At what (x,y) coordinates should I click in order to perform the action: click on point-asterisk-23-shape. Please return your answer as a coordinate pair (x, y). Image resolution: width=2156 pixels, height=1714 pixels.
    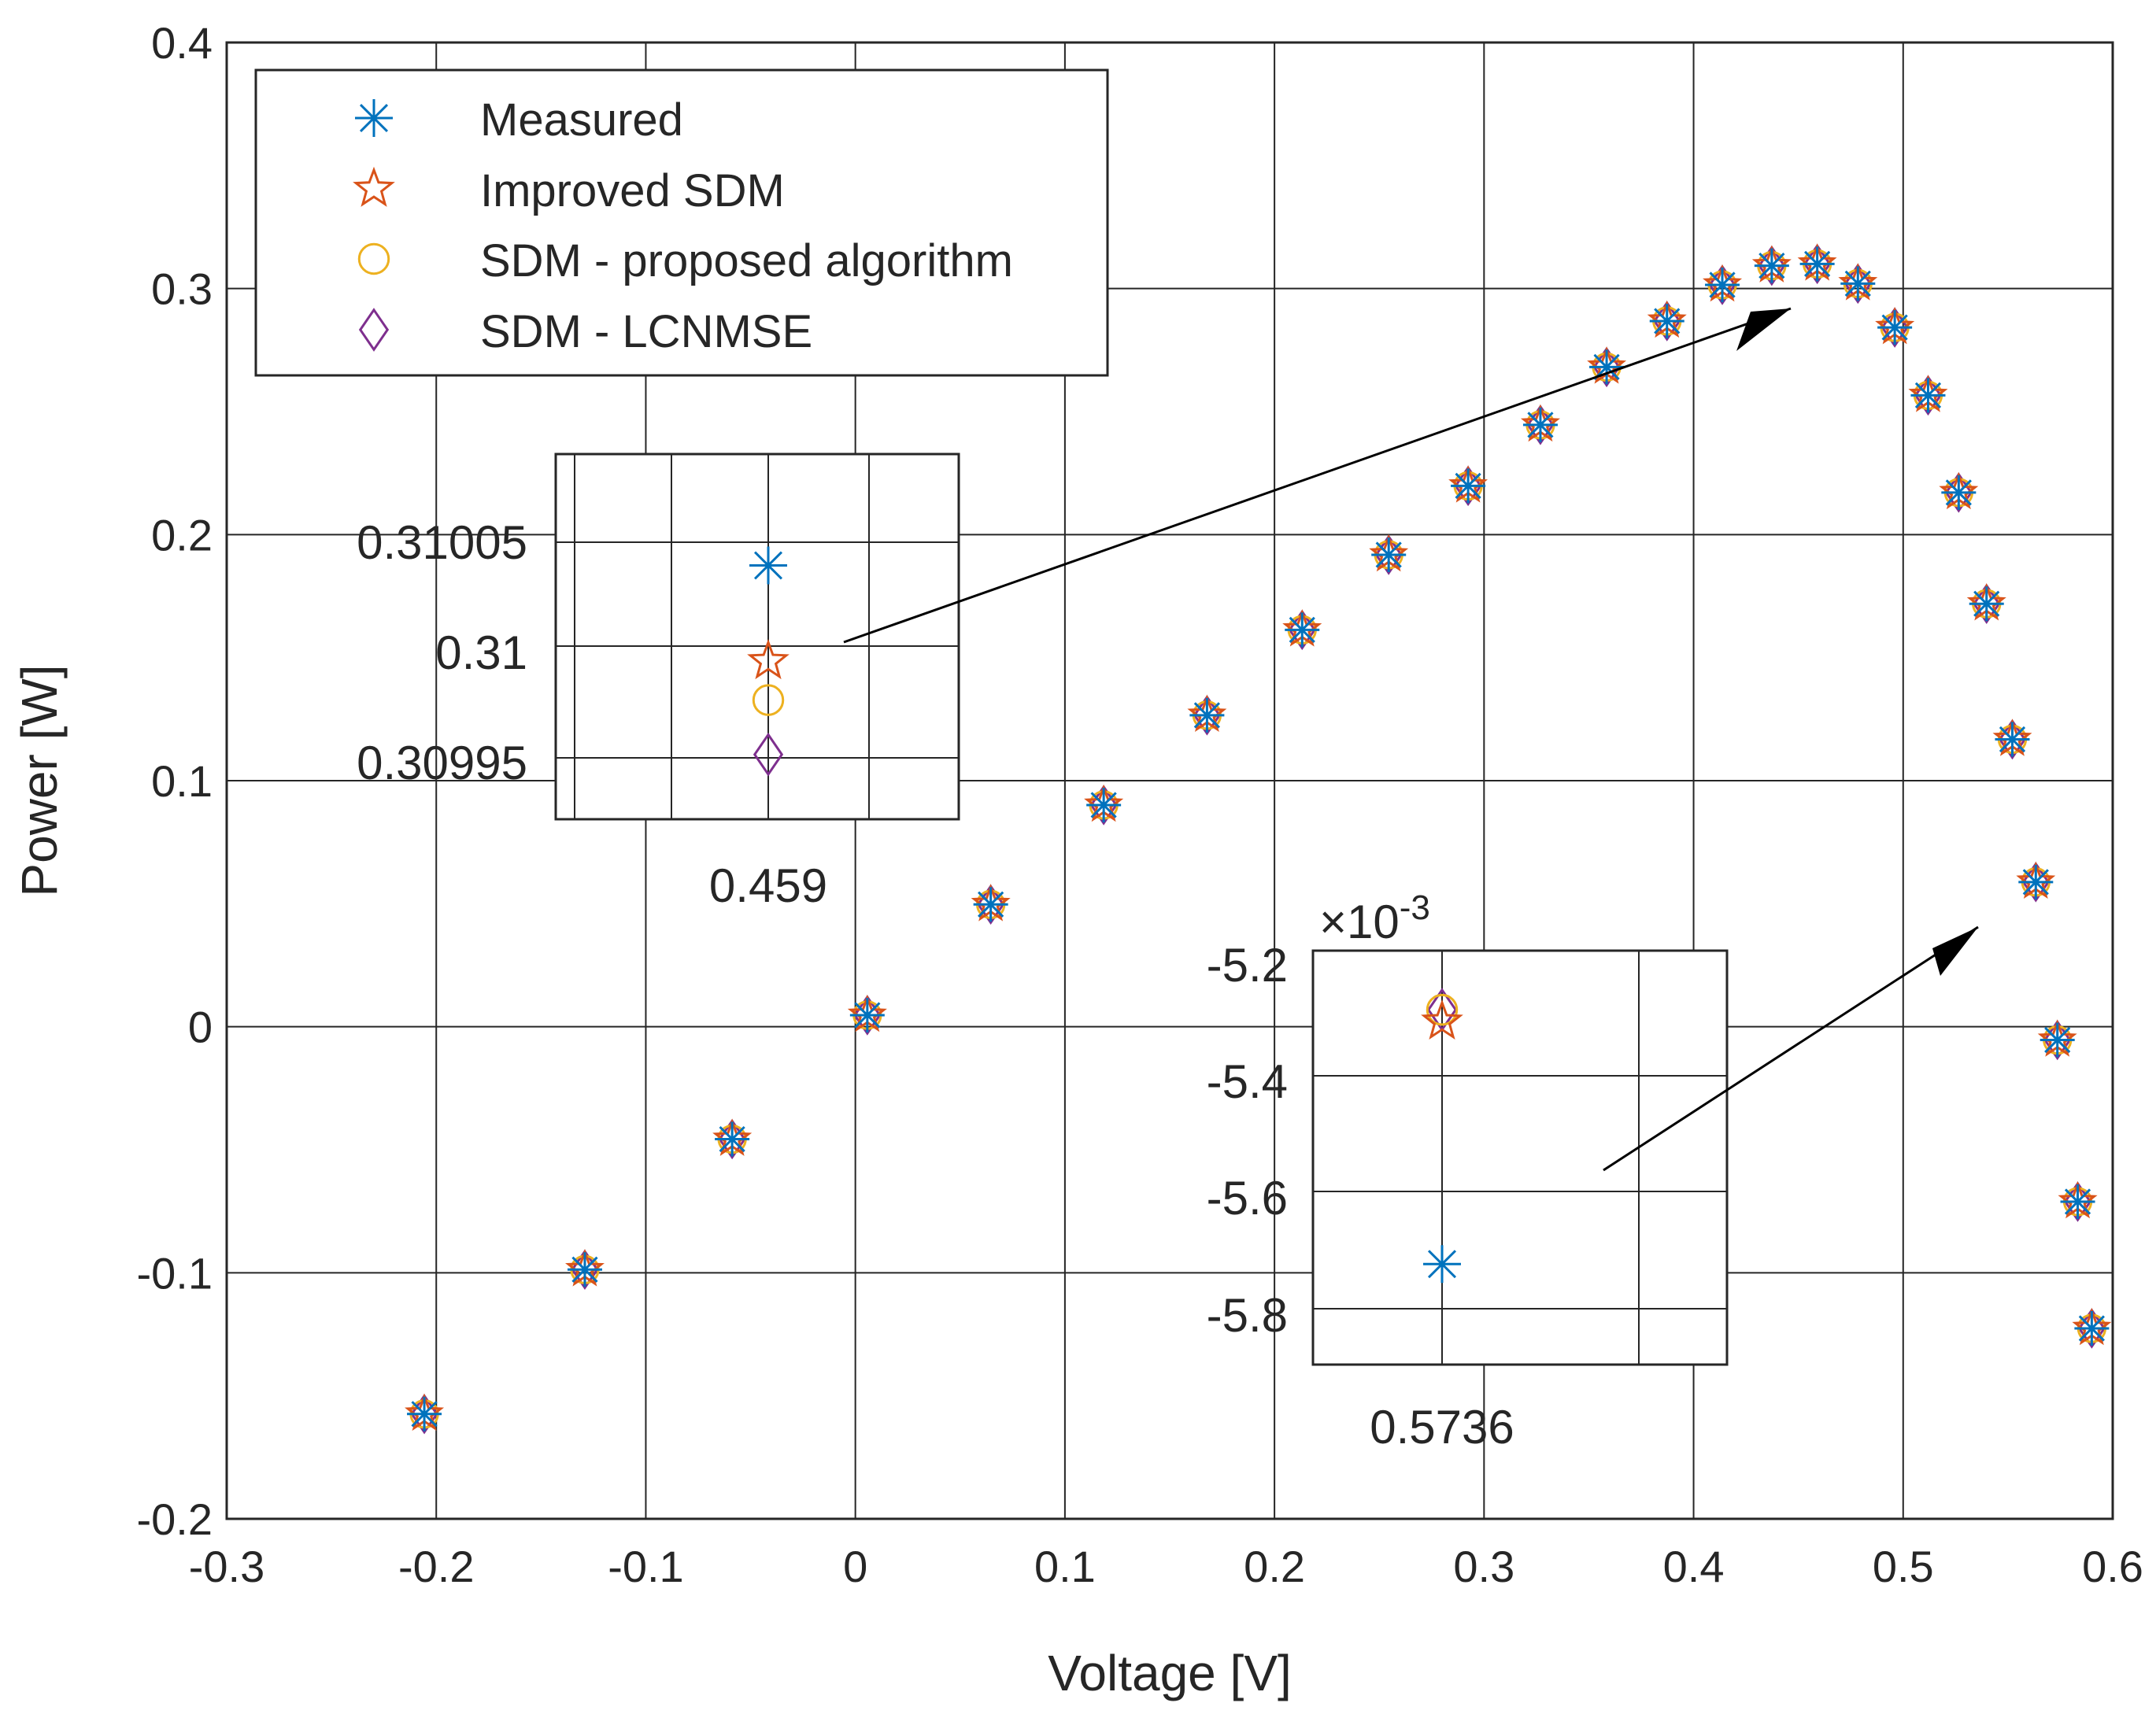
    Looking at the image, I should click on (2057, 1040).